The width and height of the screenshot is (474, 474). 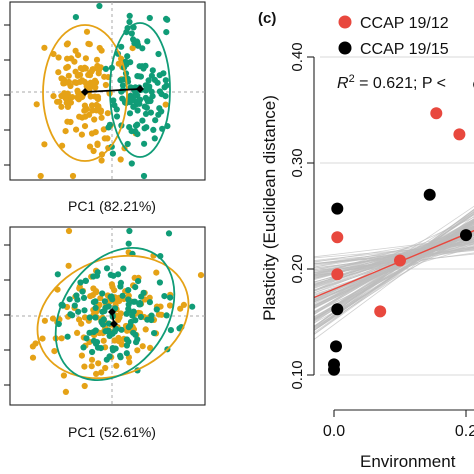 What do you see at coordinates (297, 268) in the screenshot?
I see `panel-c-y-tick-label: 0.20` at bounding box center [297, 268].